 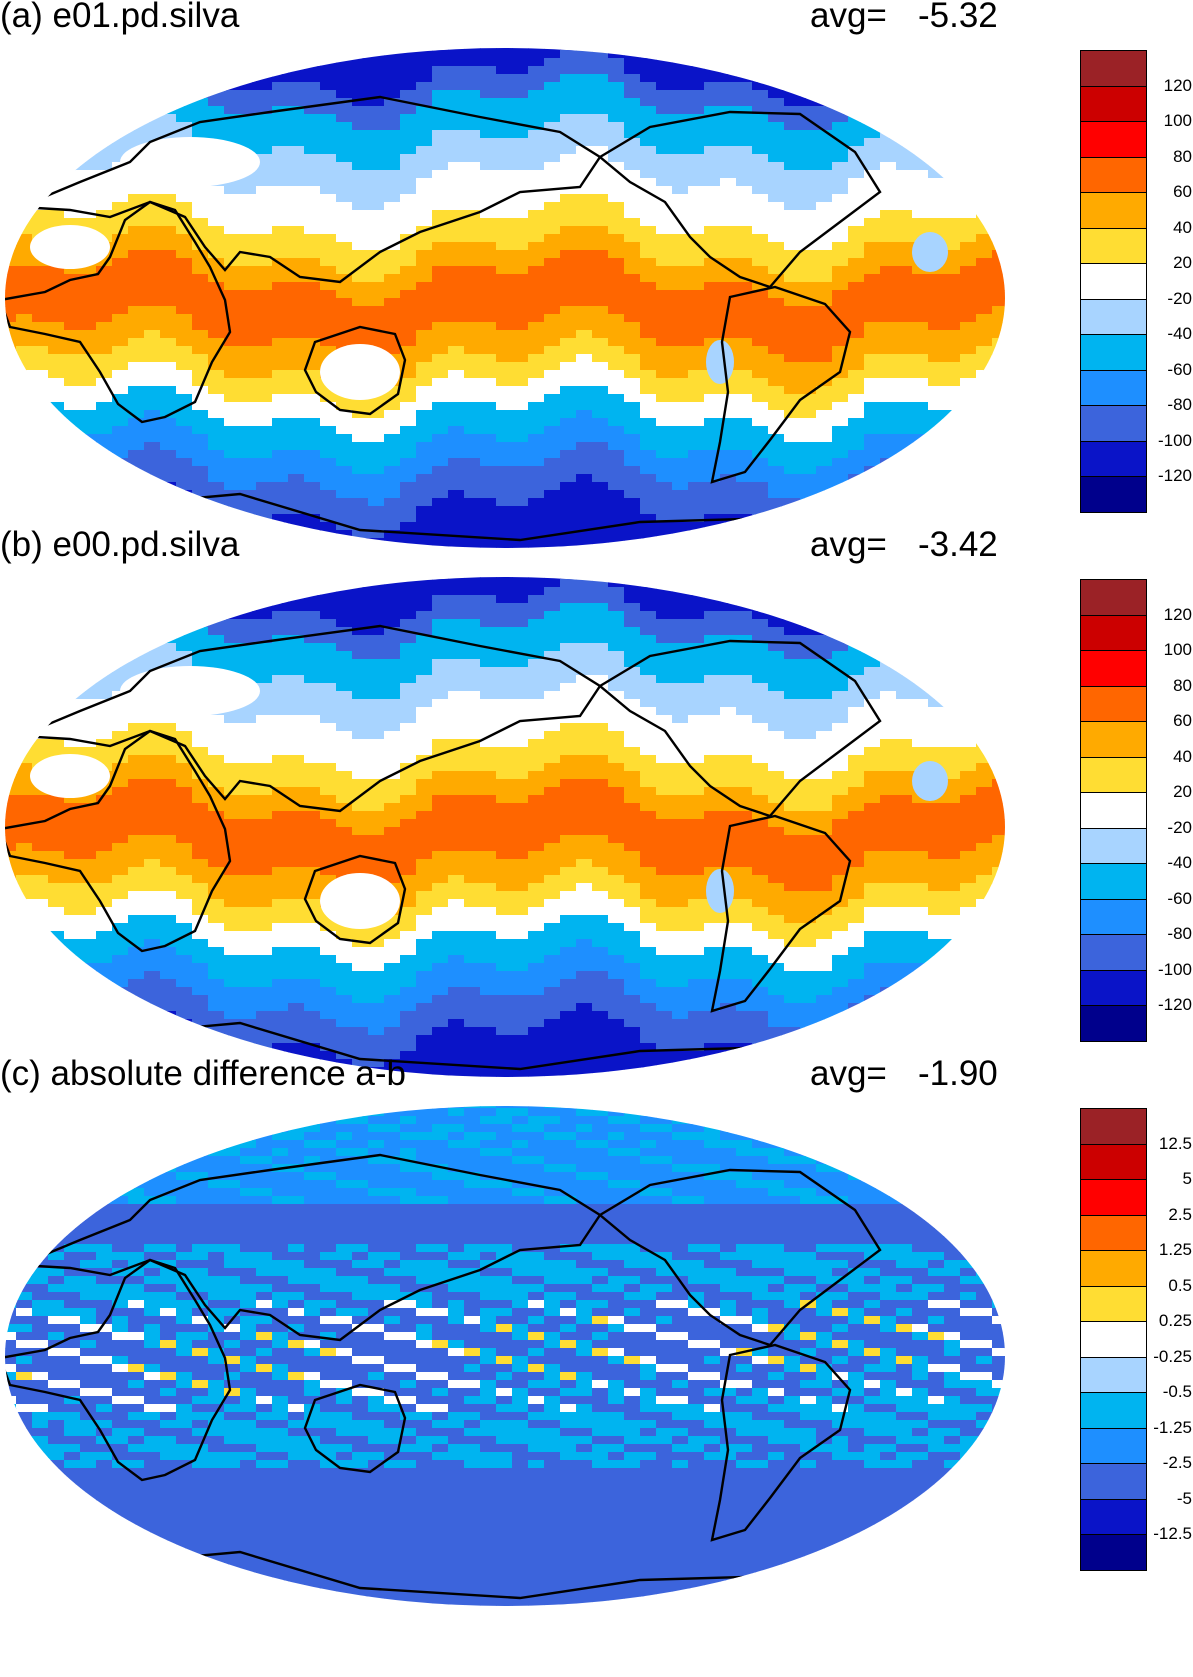 What do you see at coordinates (120, 544) in the screenshot?
I see `panel-title: (b) e00.pd.silva` at bounding box center [120, 544].